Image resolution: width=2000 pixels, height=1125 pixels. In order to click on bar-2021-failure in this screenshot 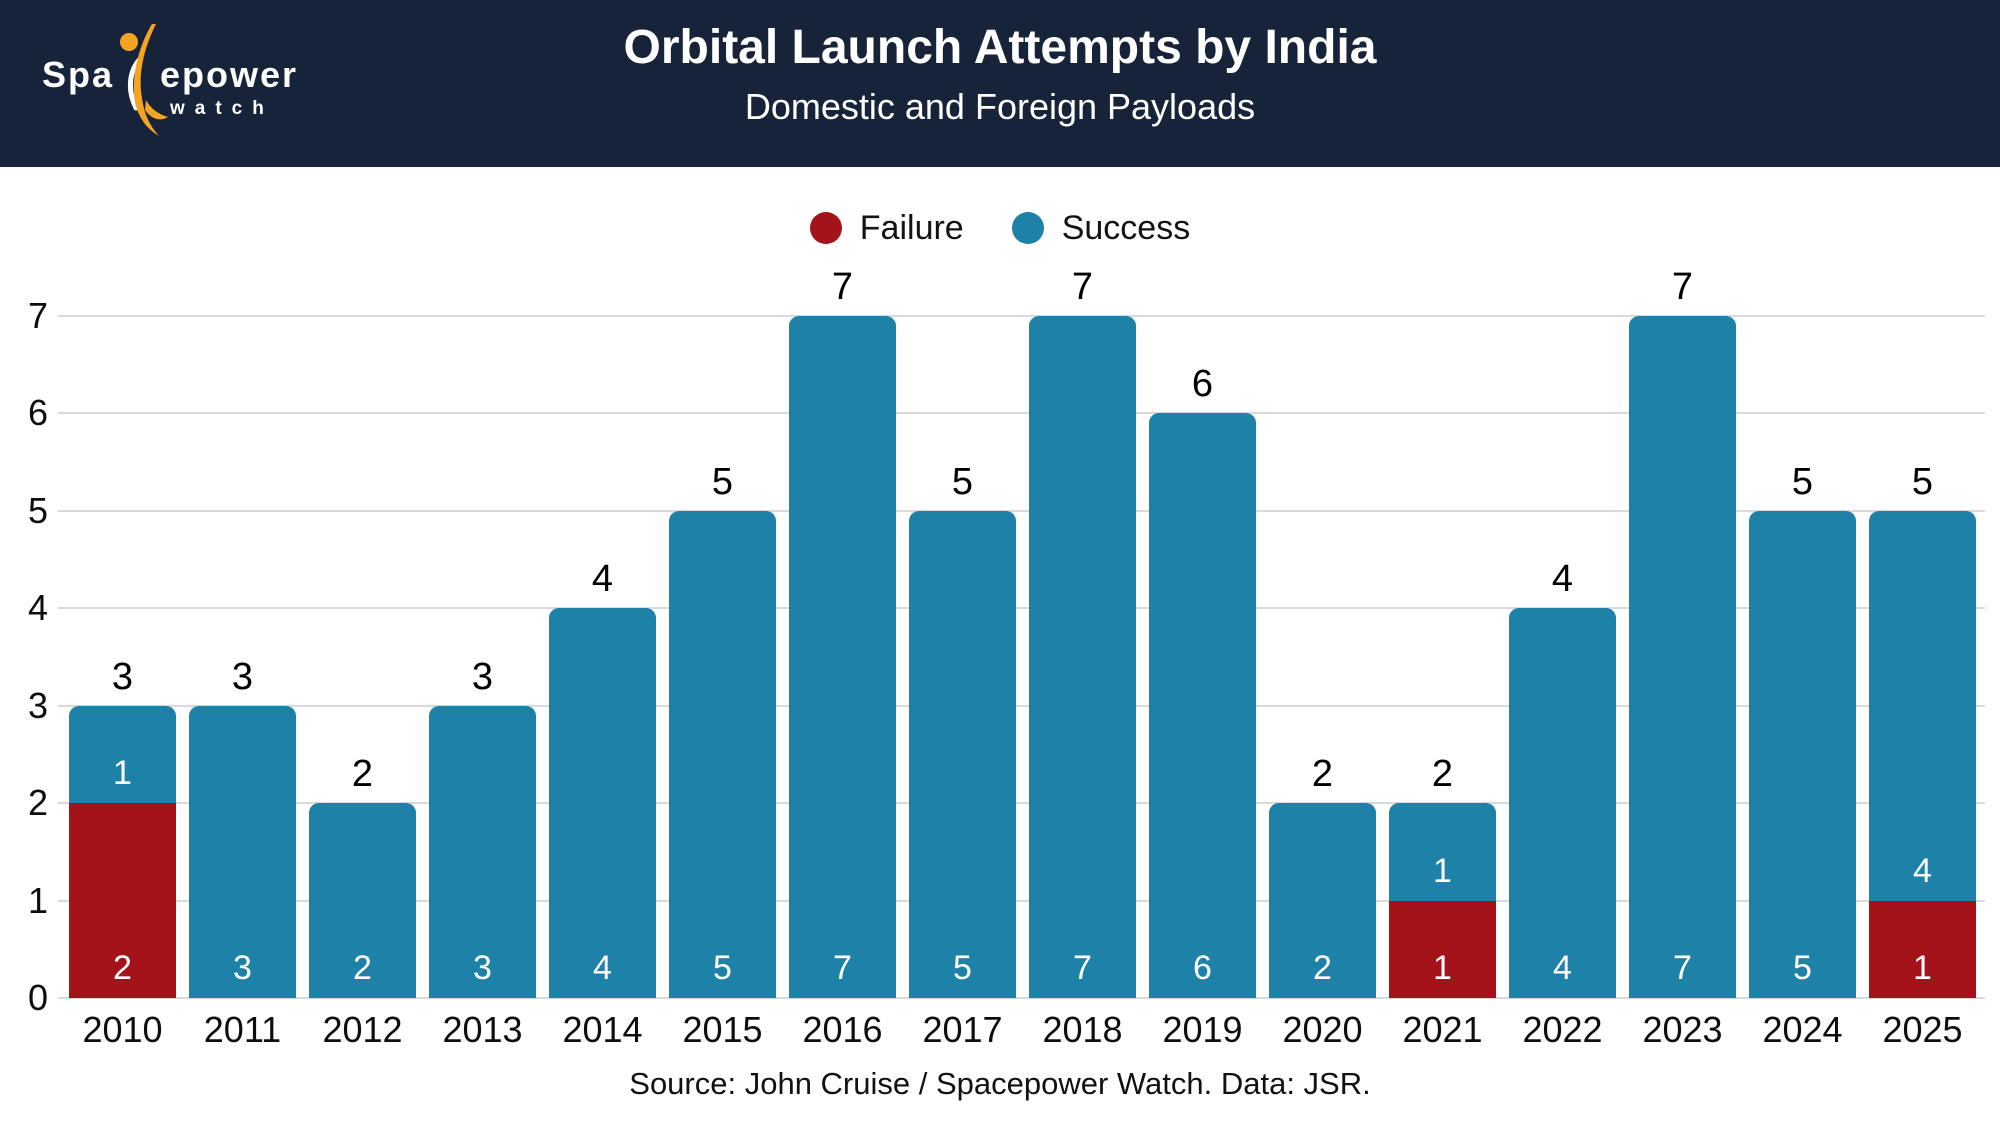, I will do `click(1442, 949)`.